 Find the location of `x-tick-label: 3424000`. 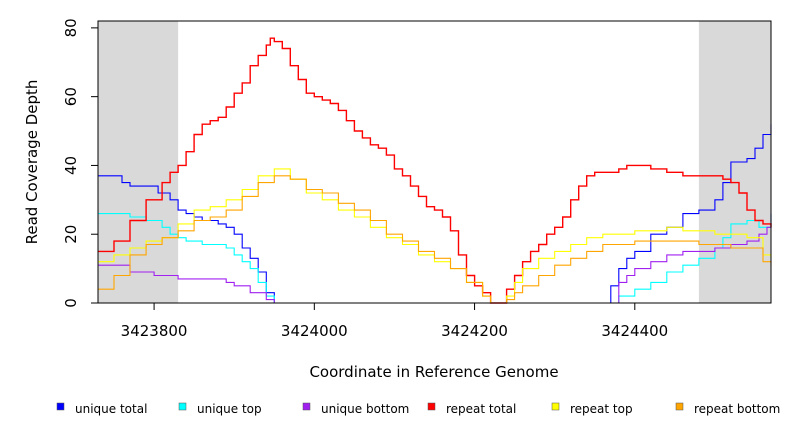

x-tick-label: 3424000 is located at coordinates (314, 331).